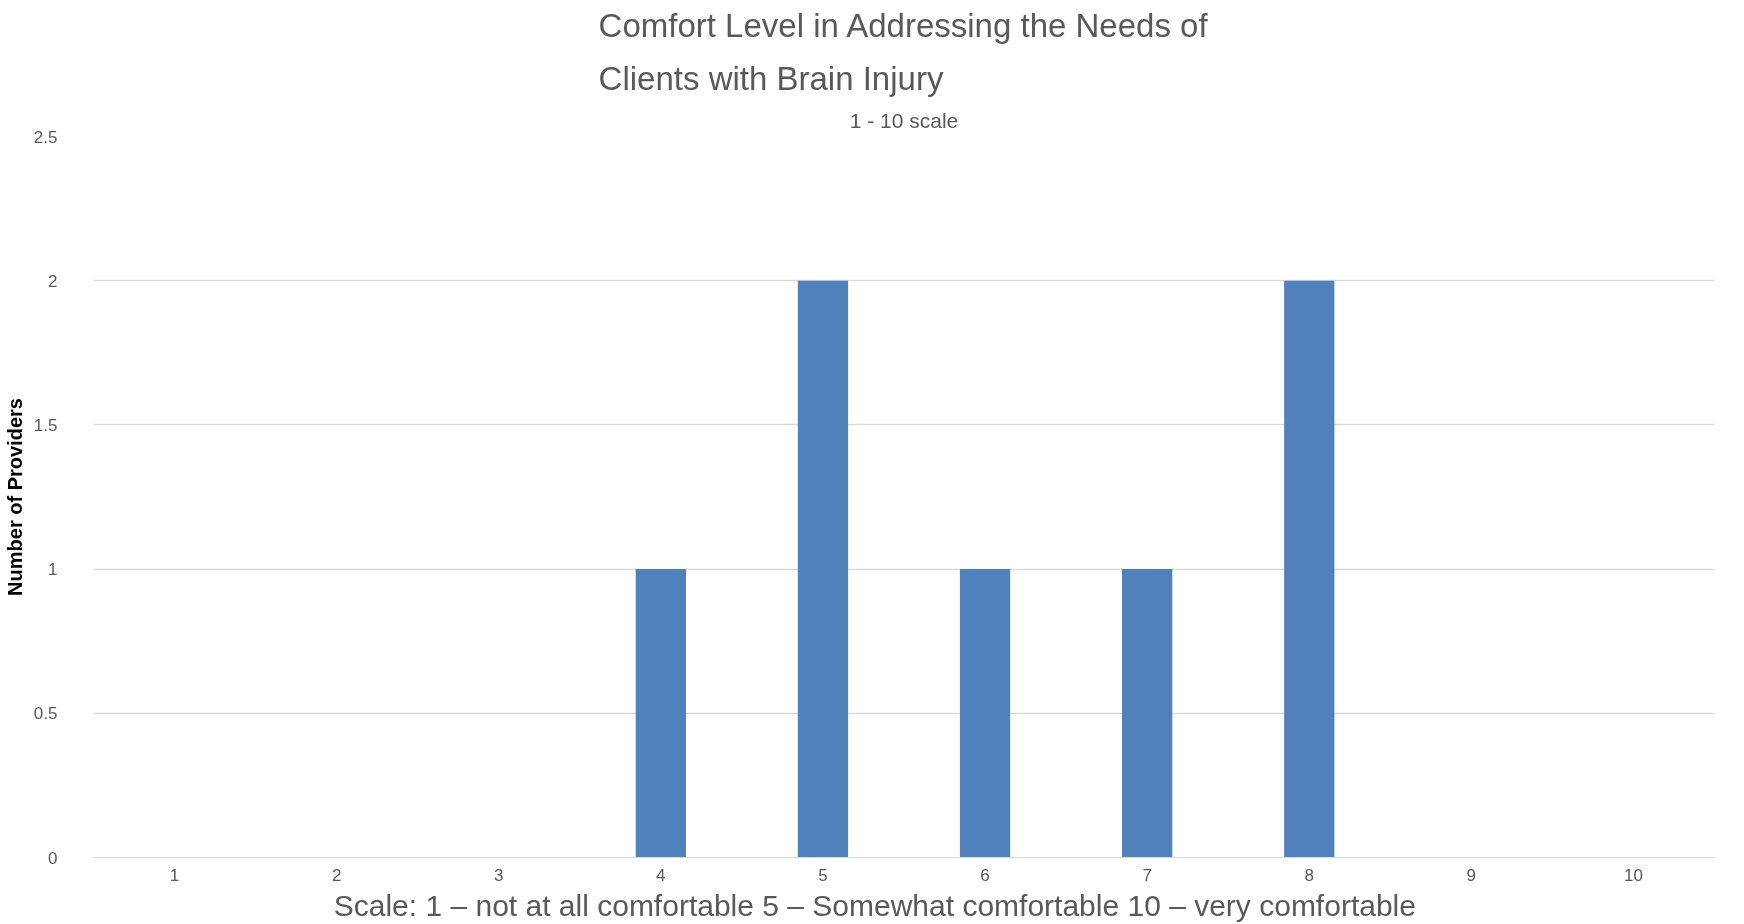  Describe the element at coordinates (1147, 875) in the screenshot. I see `x-tick-label: 7` at that location.